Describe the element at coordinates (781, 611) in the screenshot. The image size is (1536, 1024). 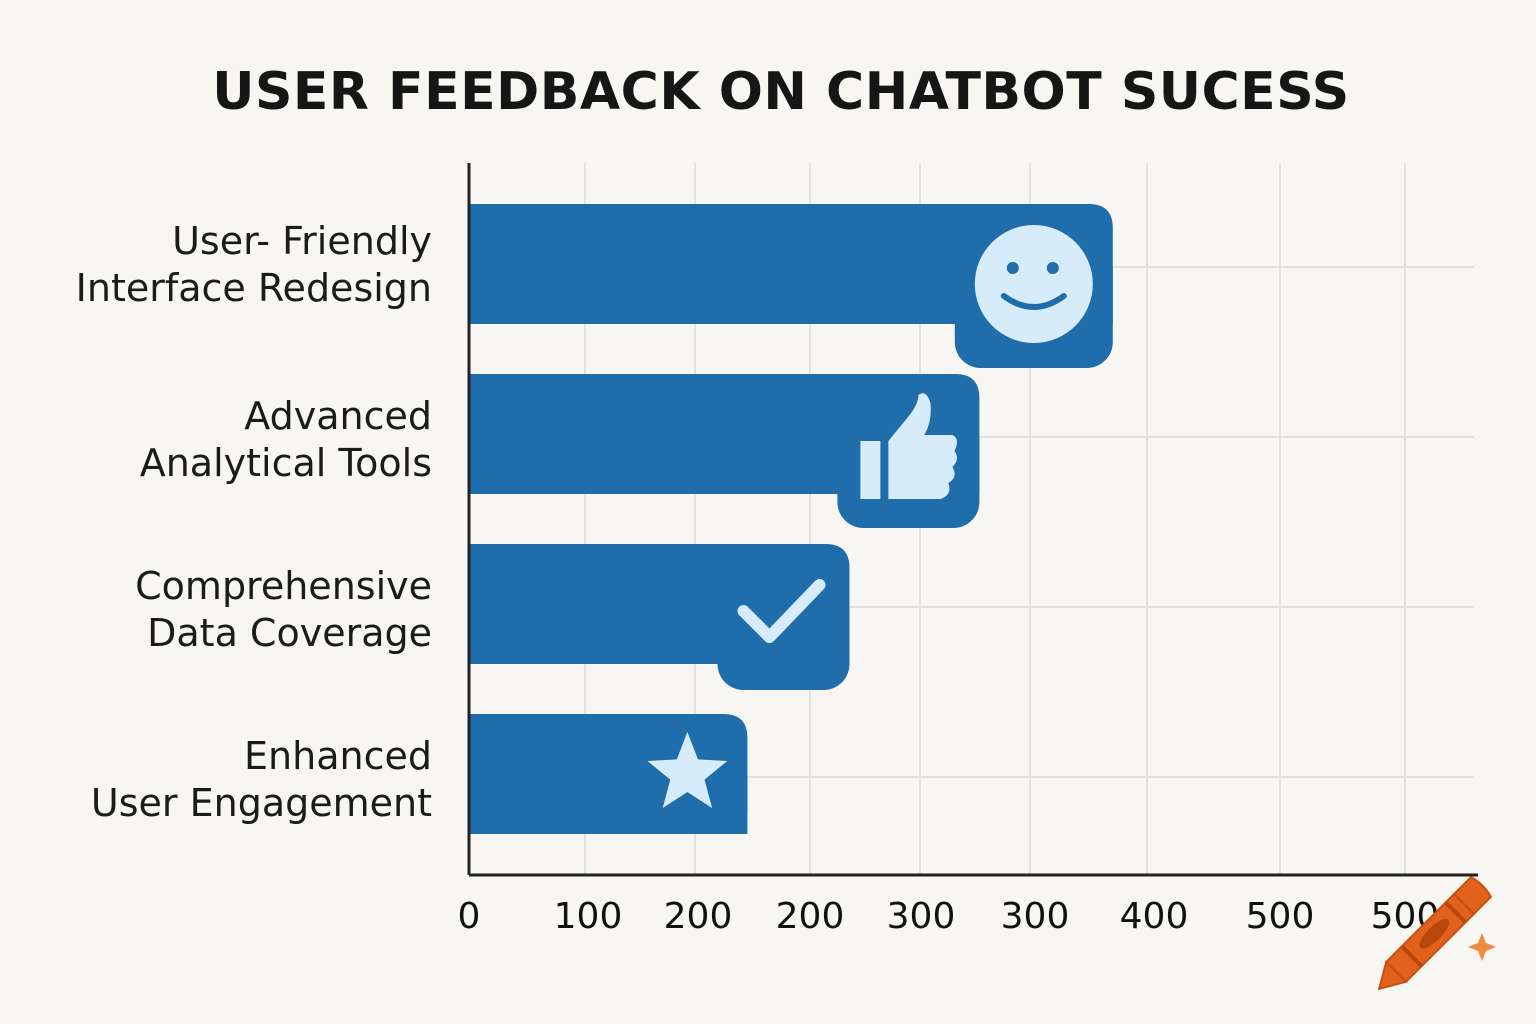
I see `checkmark-icon` at that location.